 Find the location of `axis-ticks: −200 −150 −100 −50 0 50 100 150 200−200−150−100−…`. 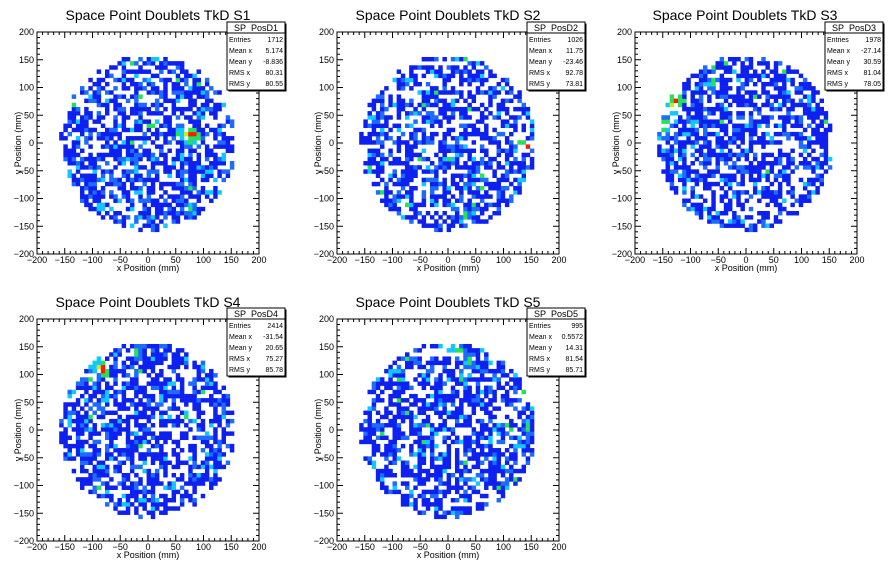

axis-ticks: −200 −150 −100 −50 0 50 100 150 200−200−150−100−… is located at coordinates (440, 146).